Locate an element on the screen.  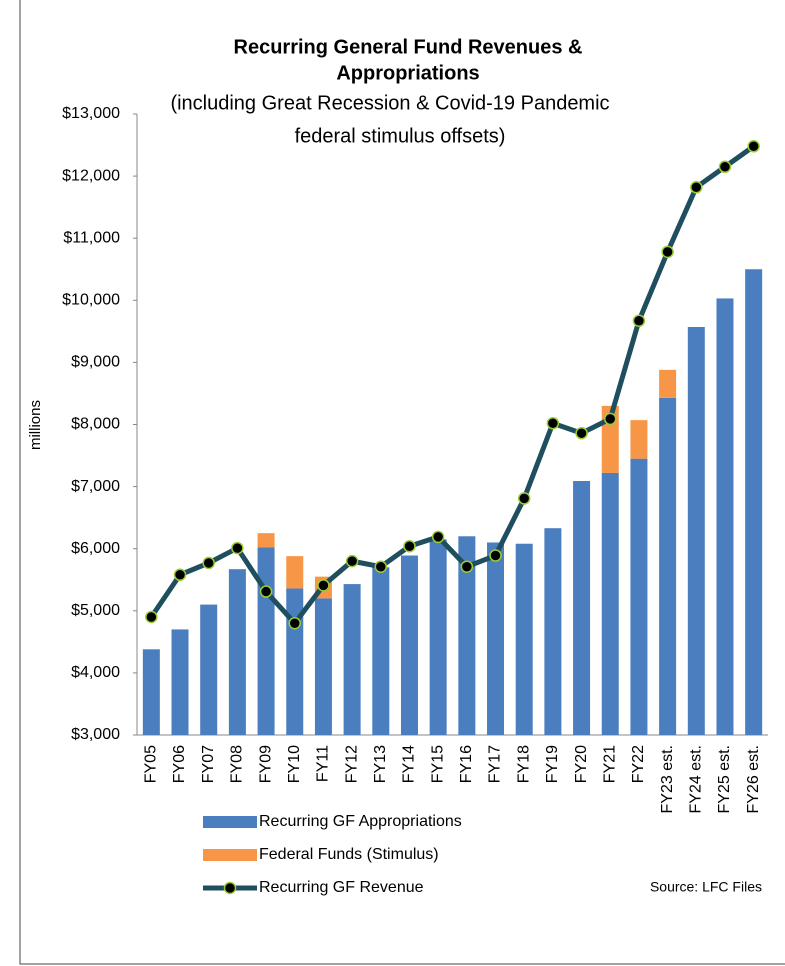
y-tick-label: $5,000 is located at coordinates (95, 610).